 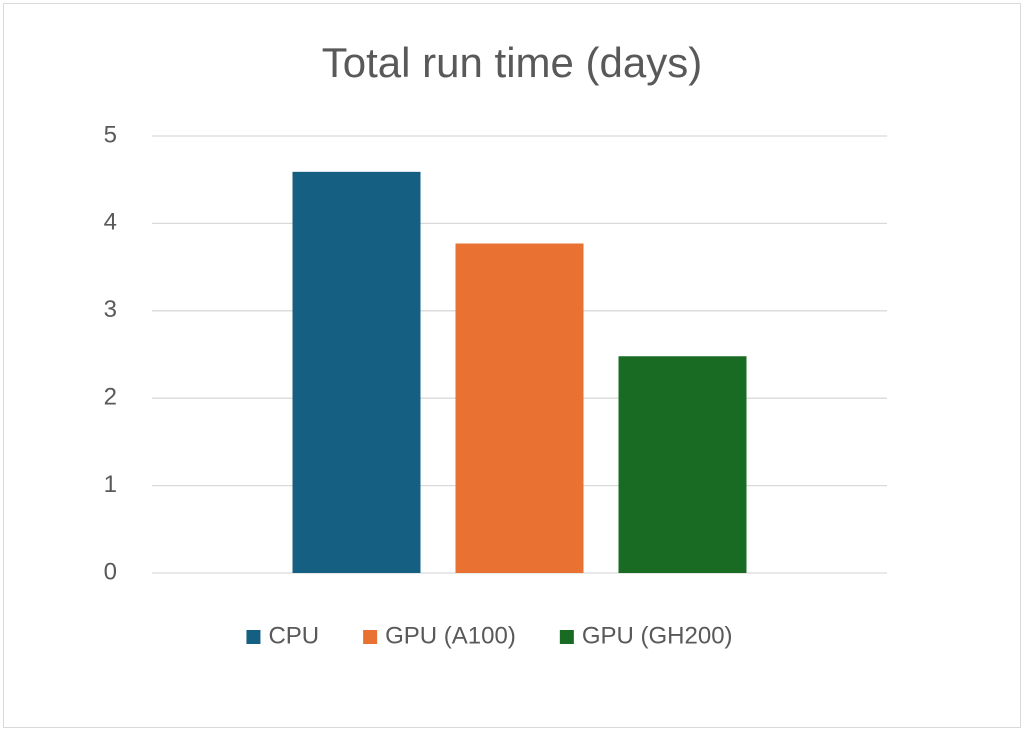 I want to click on y-tick-label: 0, so click(x=110, y=571).